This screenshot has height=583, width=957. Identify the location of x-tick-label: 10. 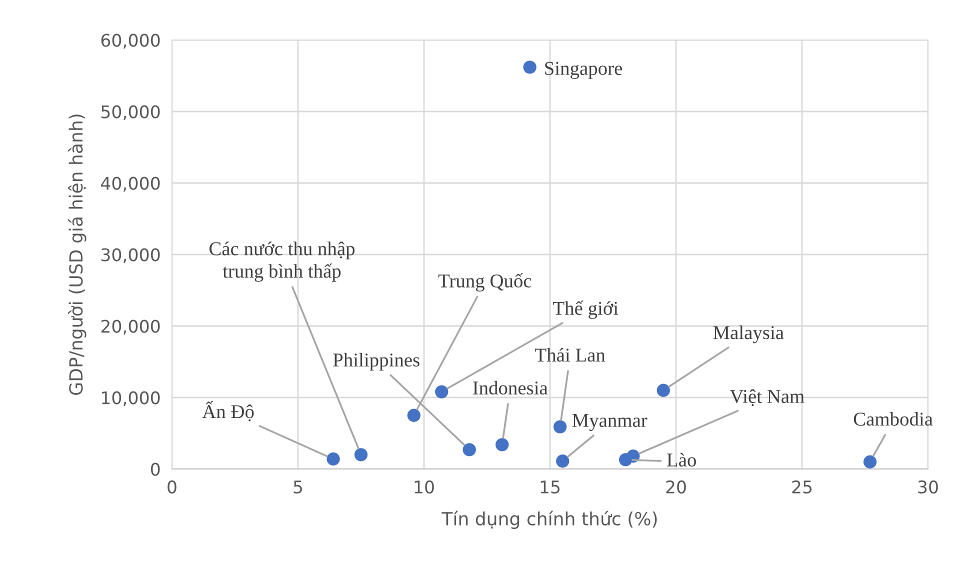
(424, 487).